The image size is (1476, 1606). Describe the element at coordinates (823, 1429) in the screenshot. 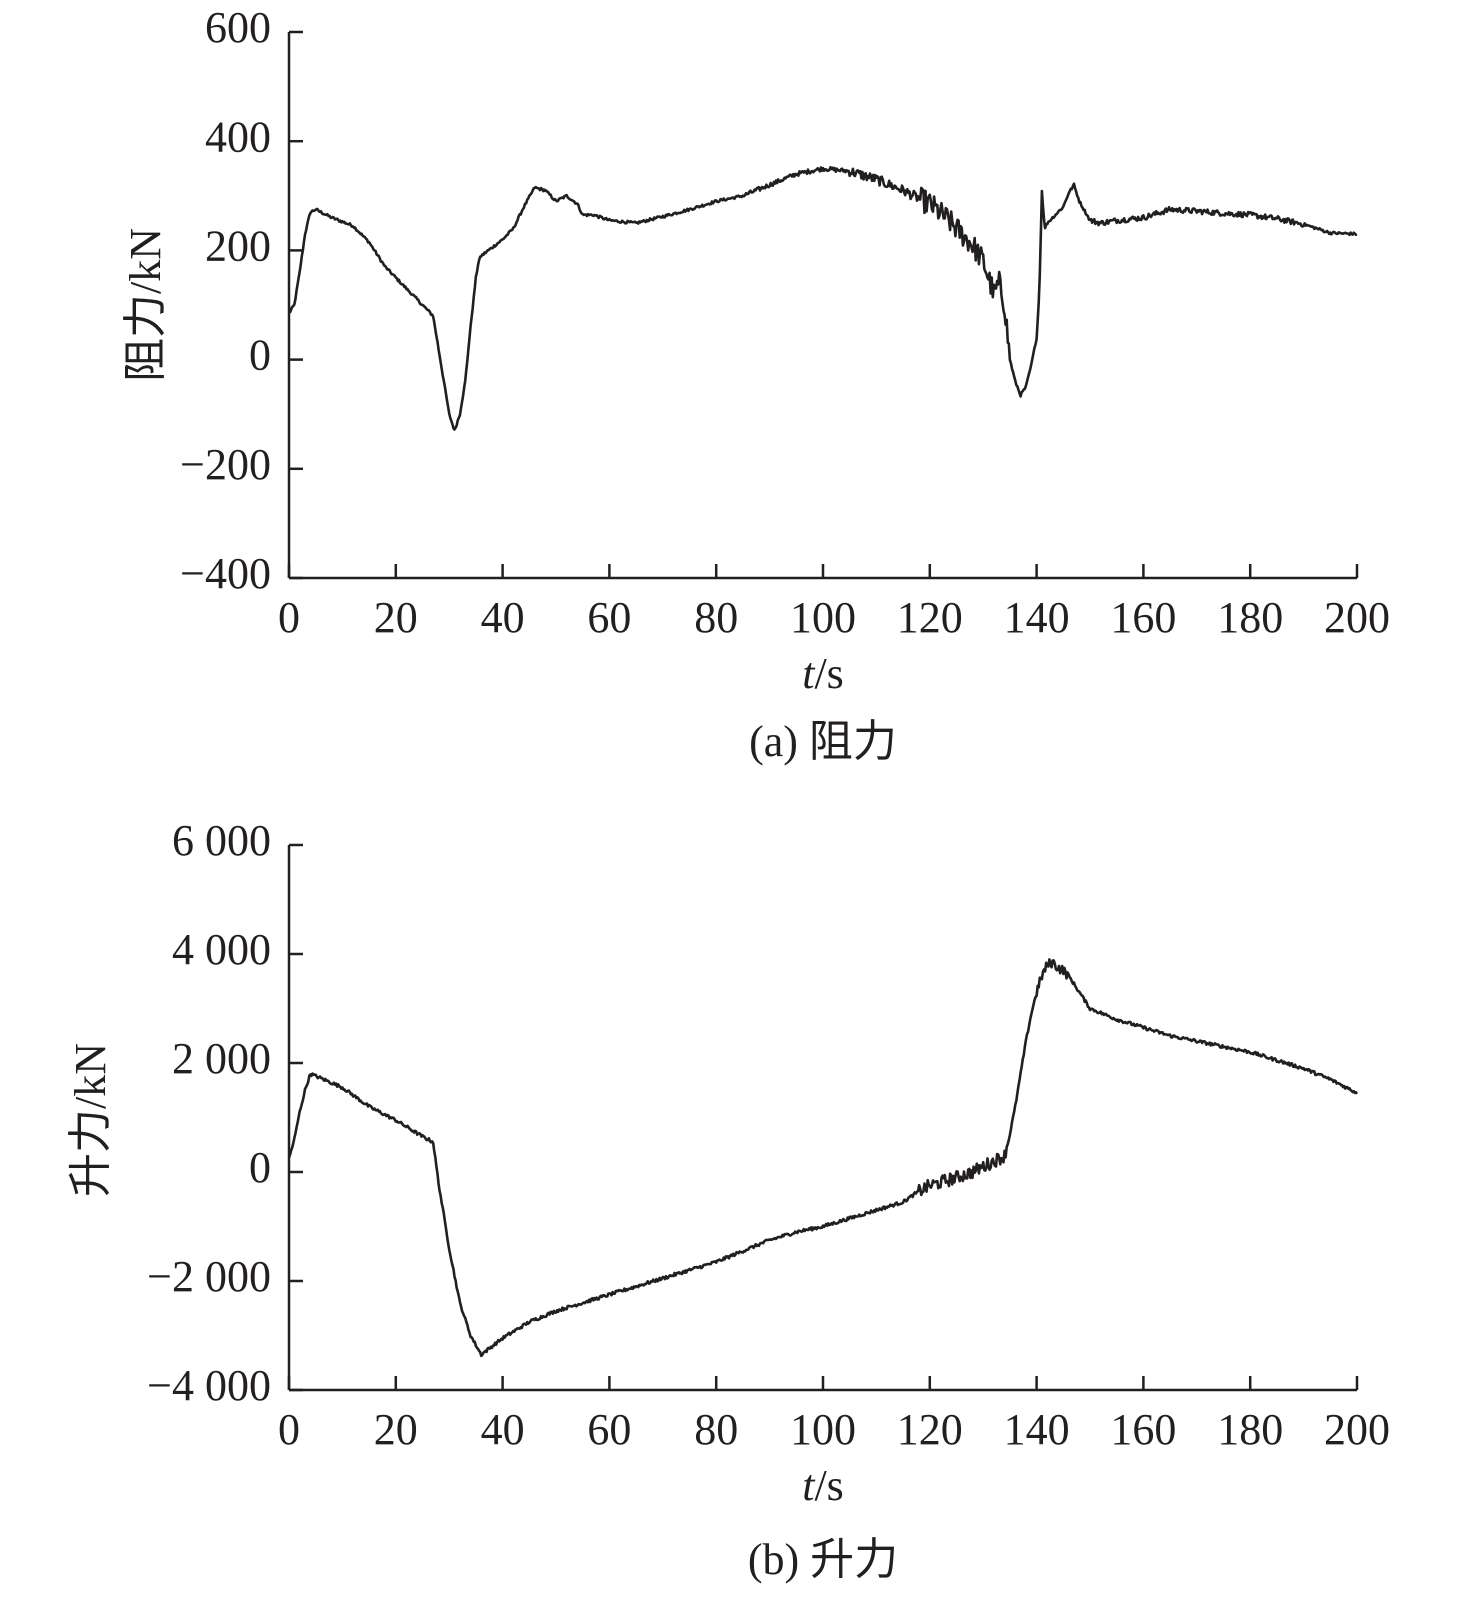

I see `lift-x-tick-label: 100` at that location.